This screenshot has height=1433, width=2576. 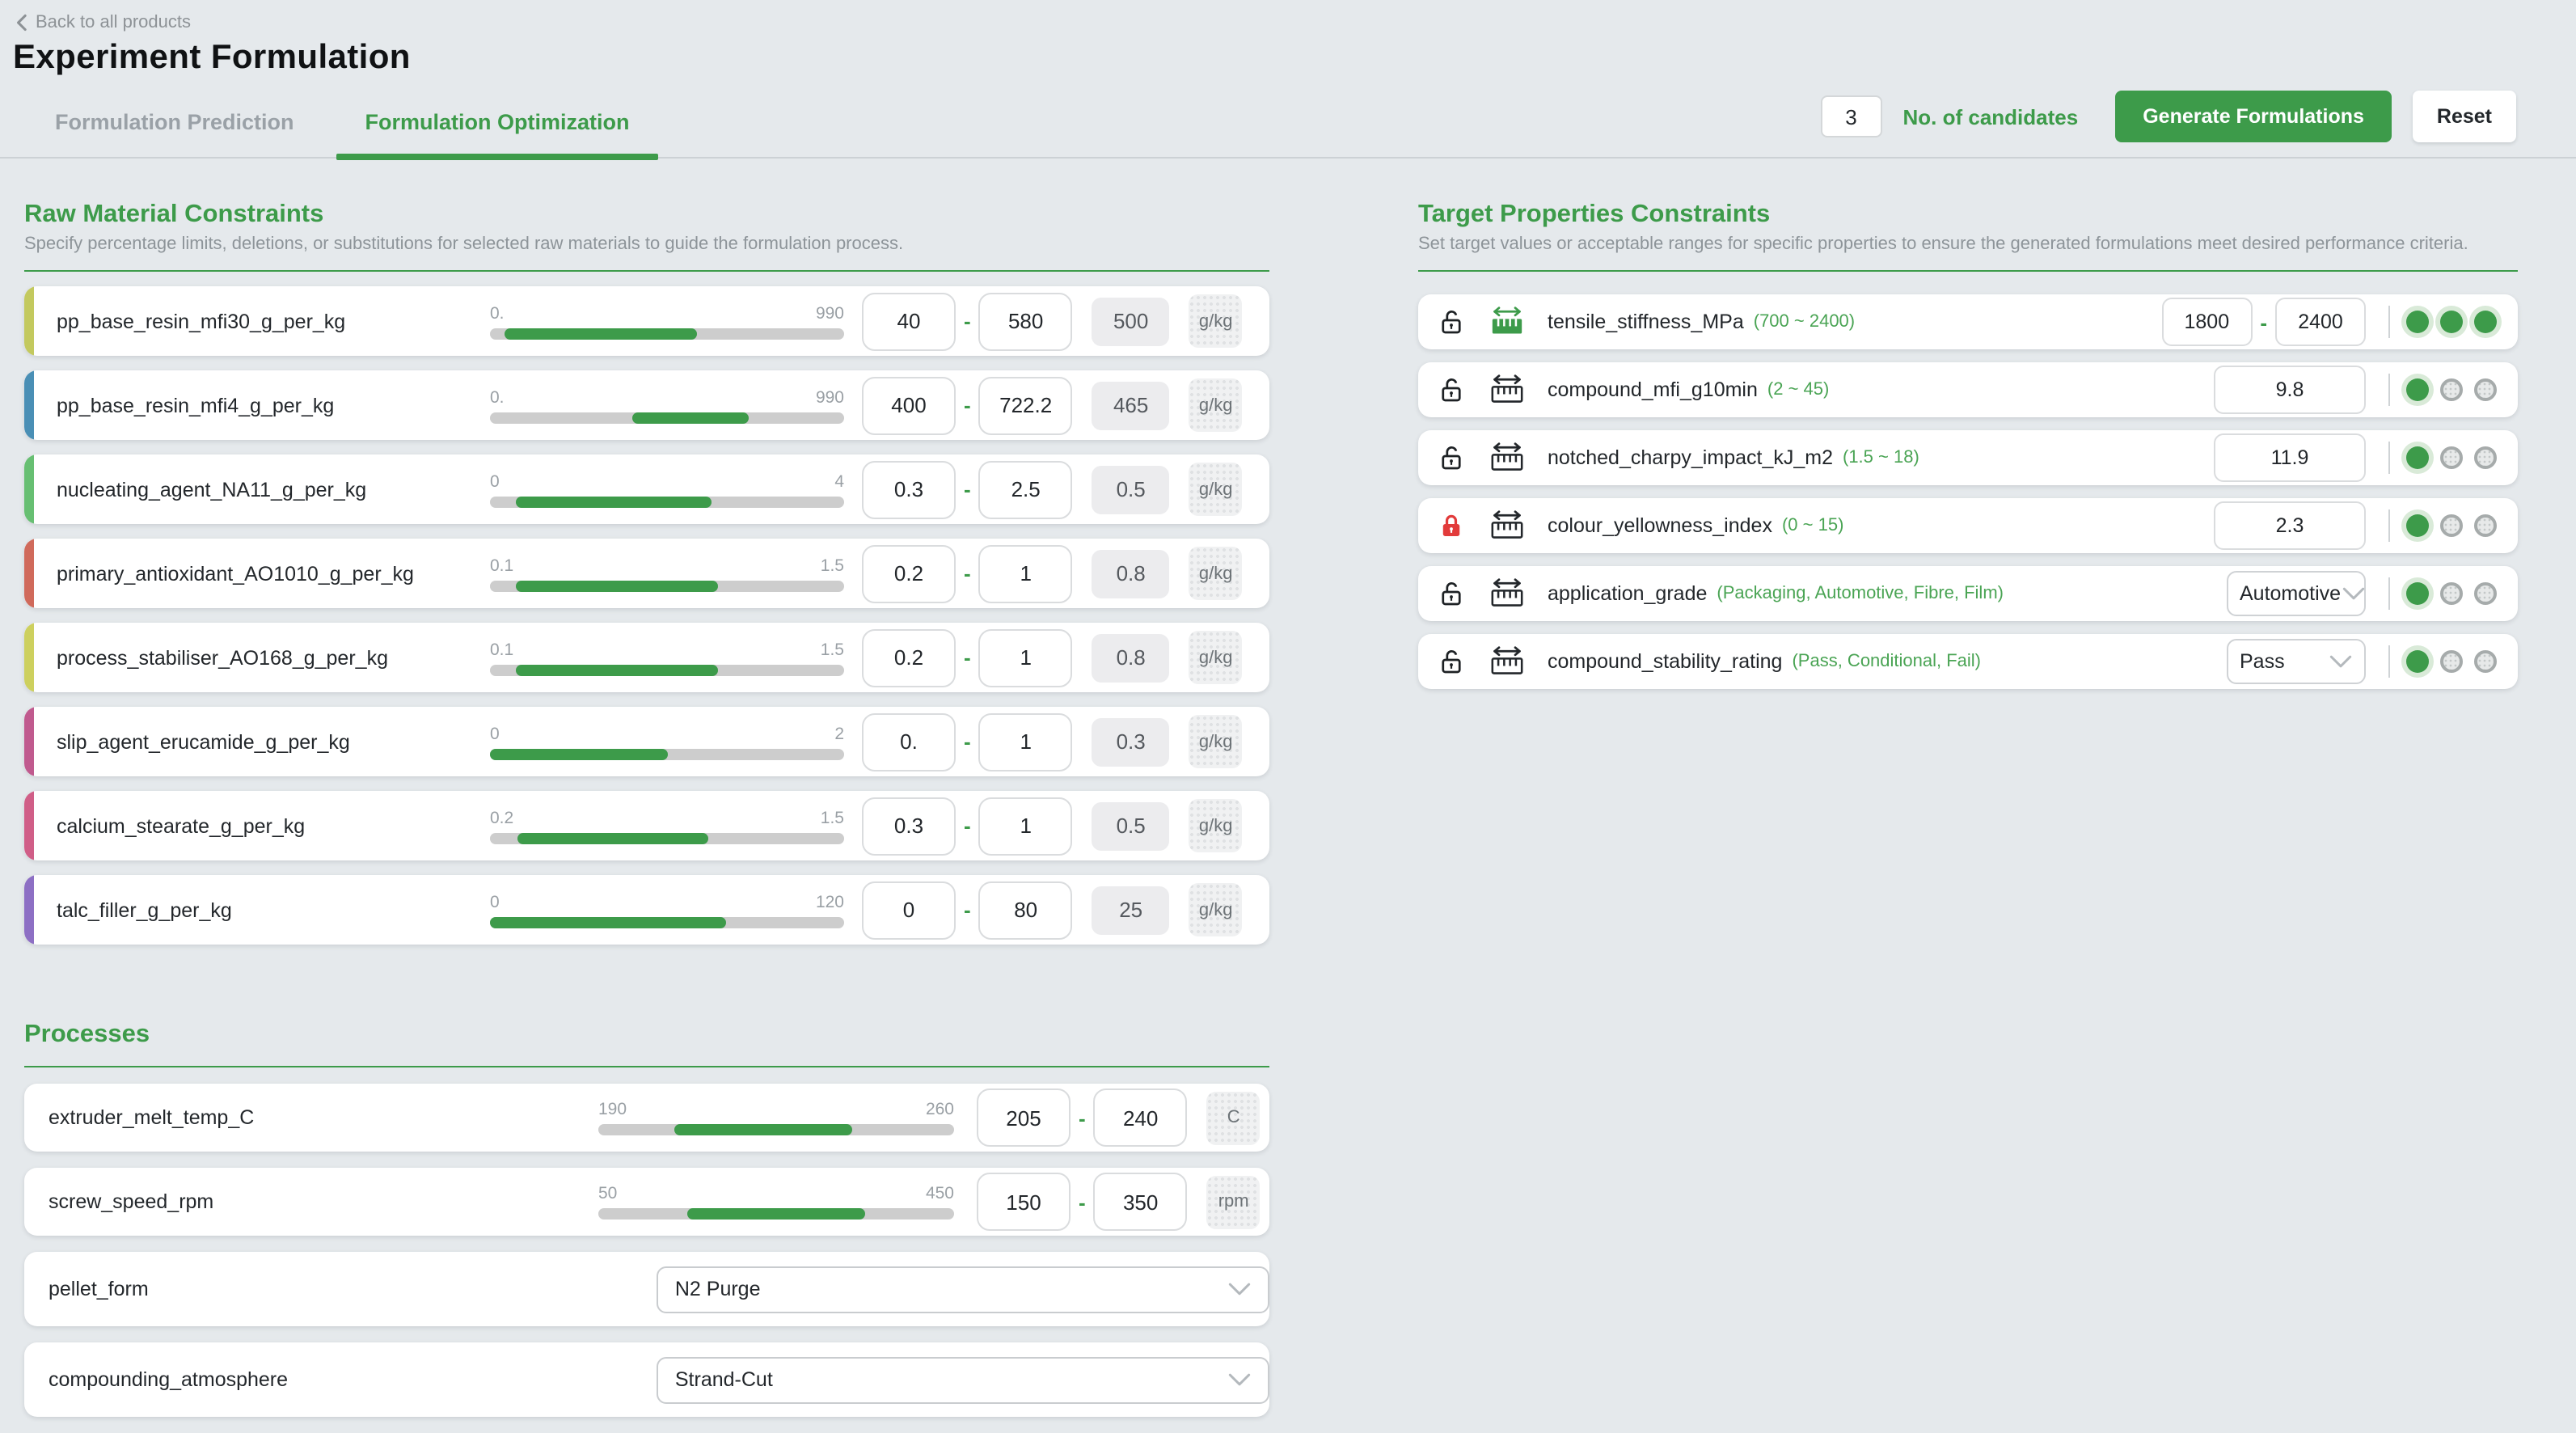 What do you see at coordinates (646, 1380) in the screenshot?
I see `process-row: compounding_atmosphere Strand-Cut` at bounding box center [646, 1380].